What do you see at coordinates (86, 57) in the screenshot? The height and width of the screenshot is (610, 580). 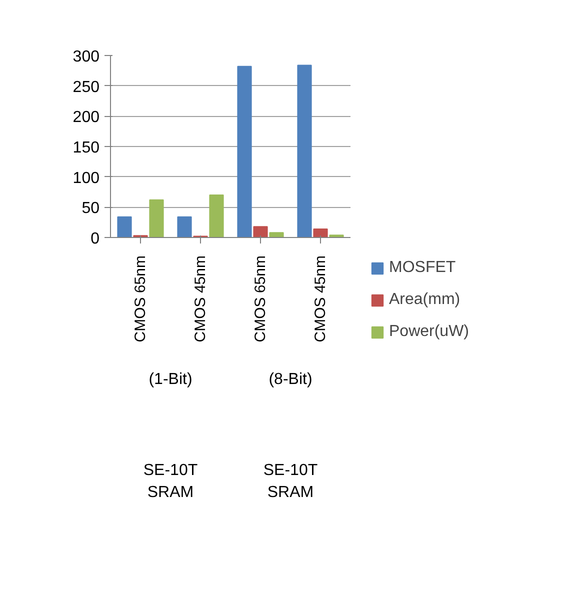 I see `y-tick-label: 300` at bounding box center [86, 57].